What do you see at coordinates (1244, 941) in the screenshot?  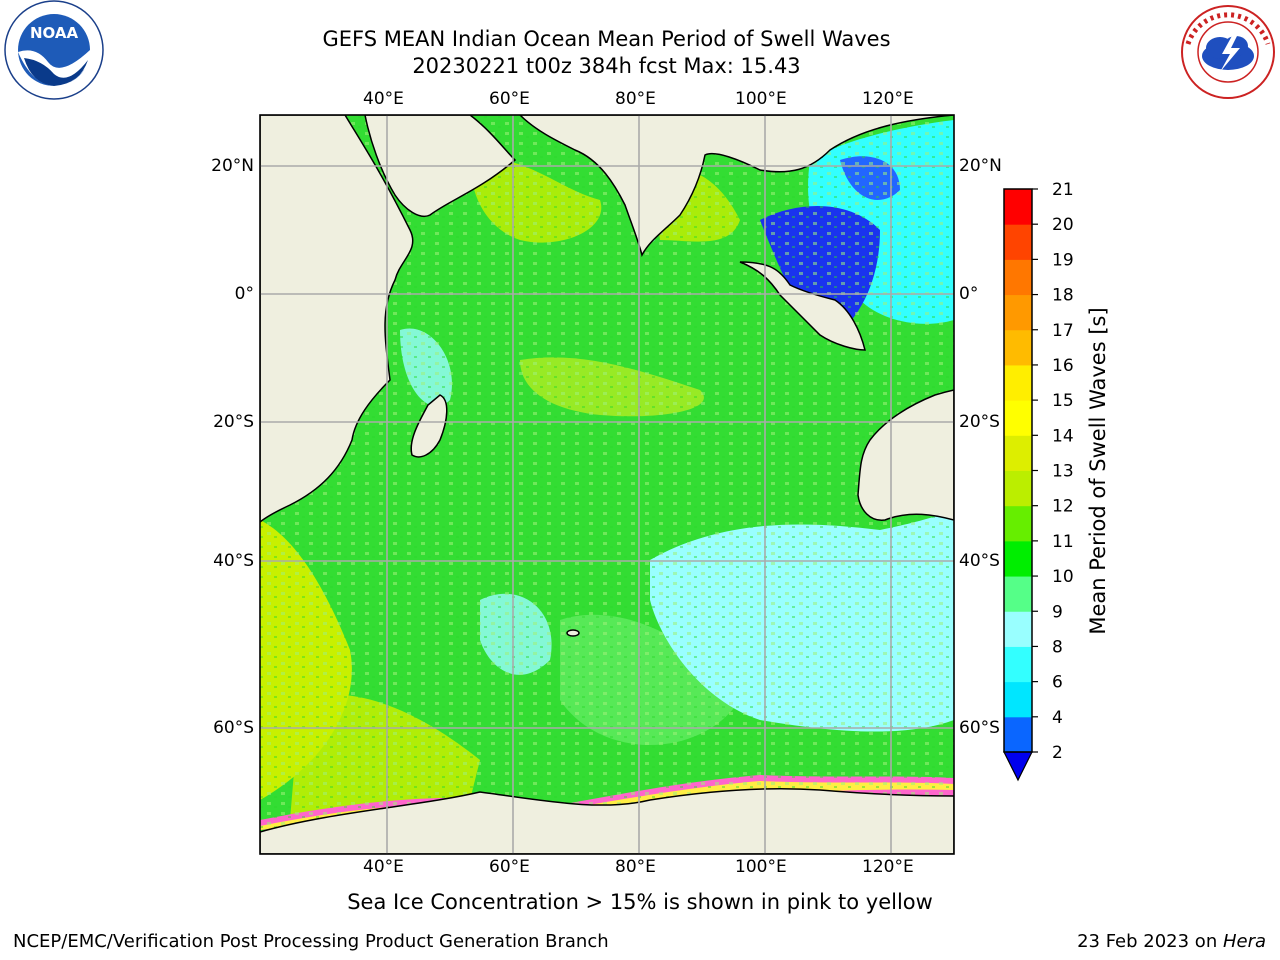 I see `footer-host: Hera` at bounding box center [1244, 941].